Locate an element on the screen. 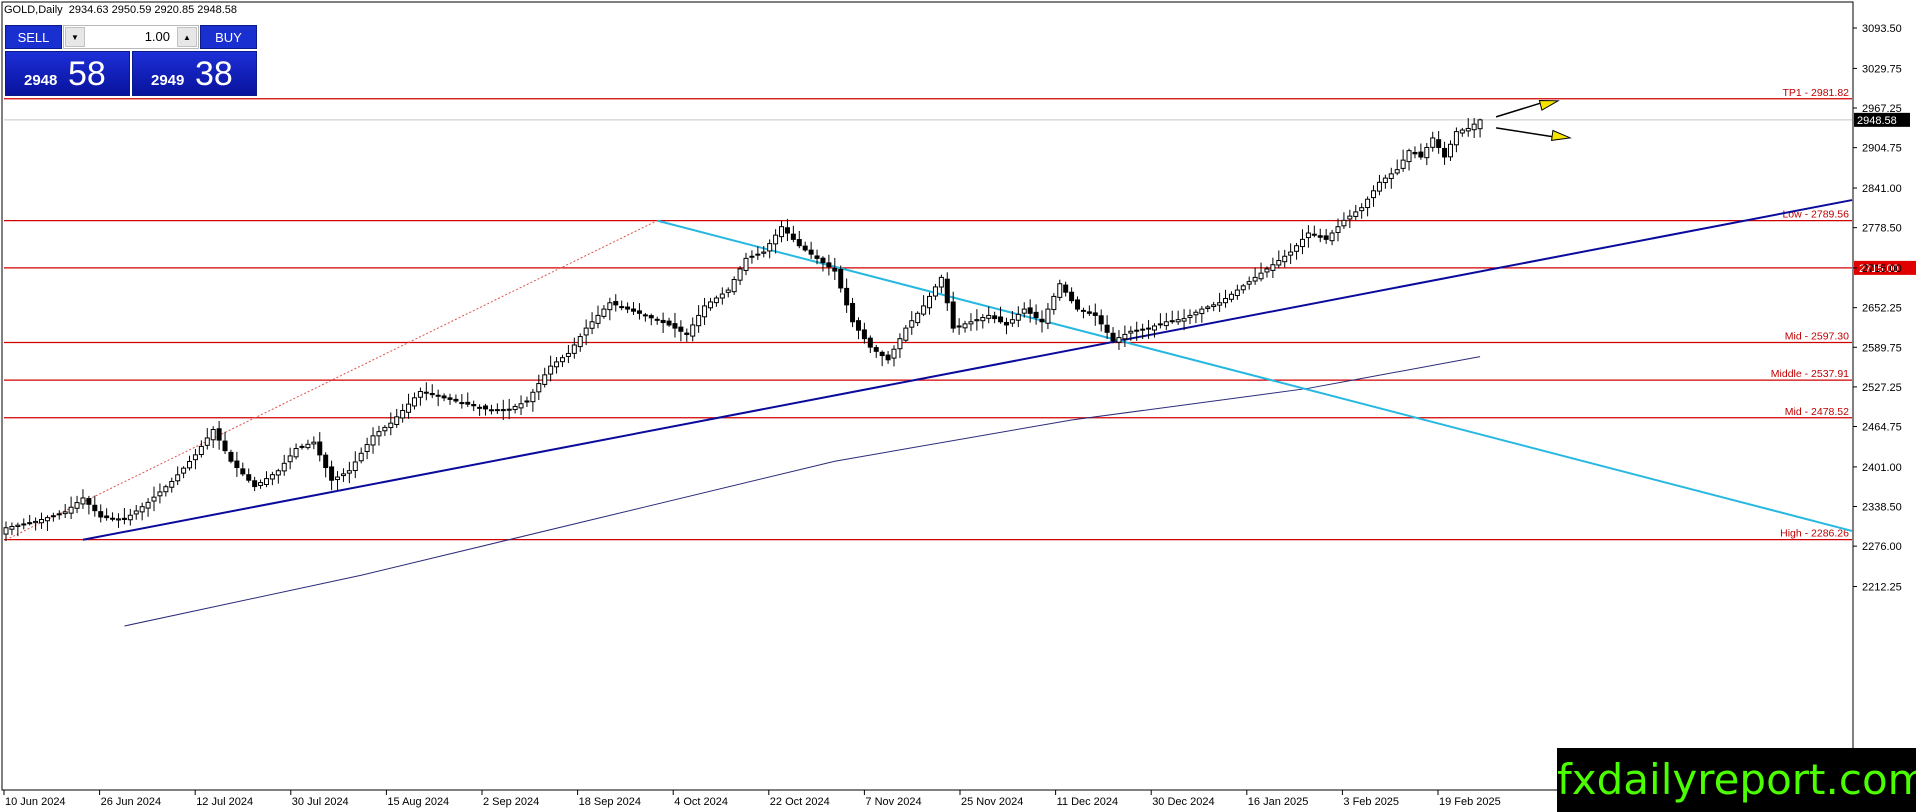 This screenshot has width=1916, height=812. sell-price-button: 2948 58 is located at coordinates (67, 73).